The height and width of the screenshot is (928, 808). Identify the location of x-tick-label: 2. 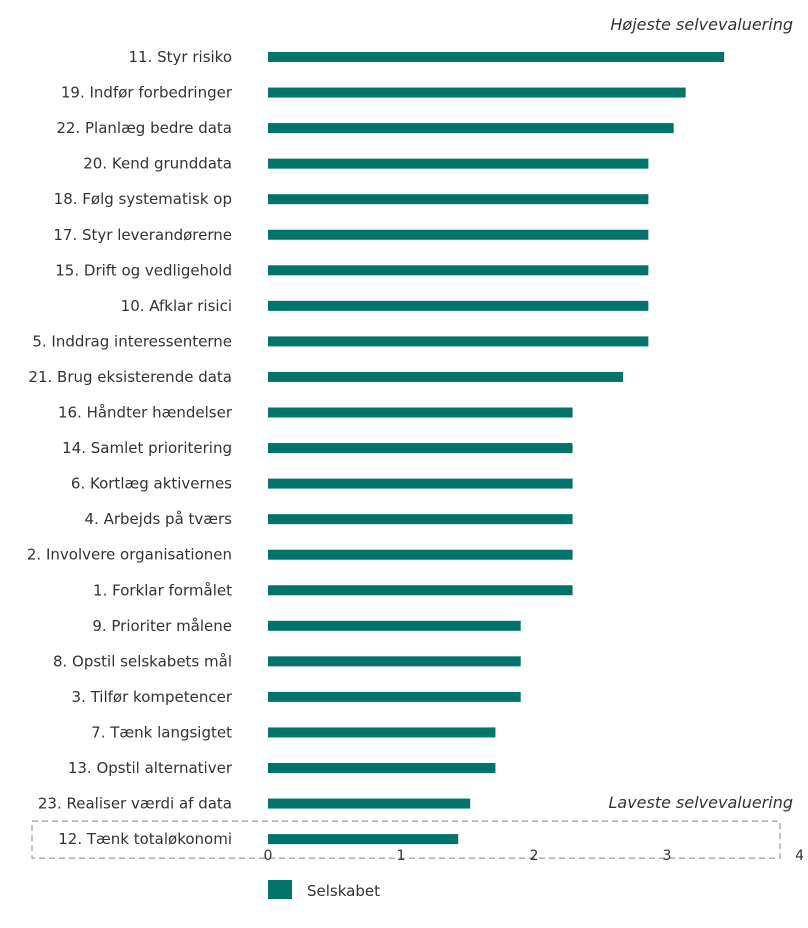
(534, 856).